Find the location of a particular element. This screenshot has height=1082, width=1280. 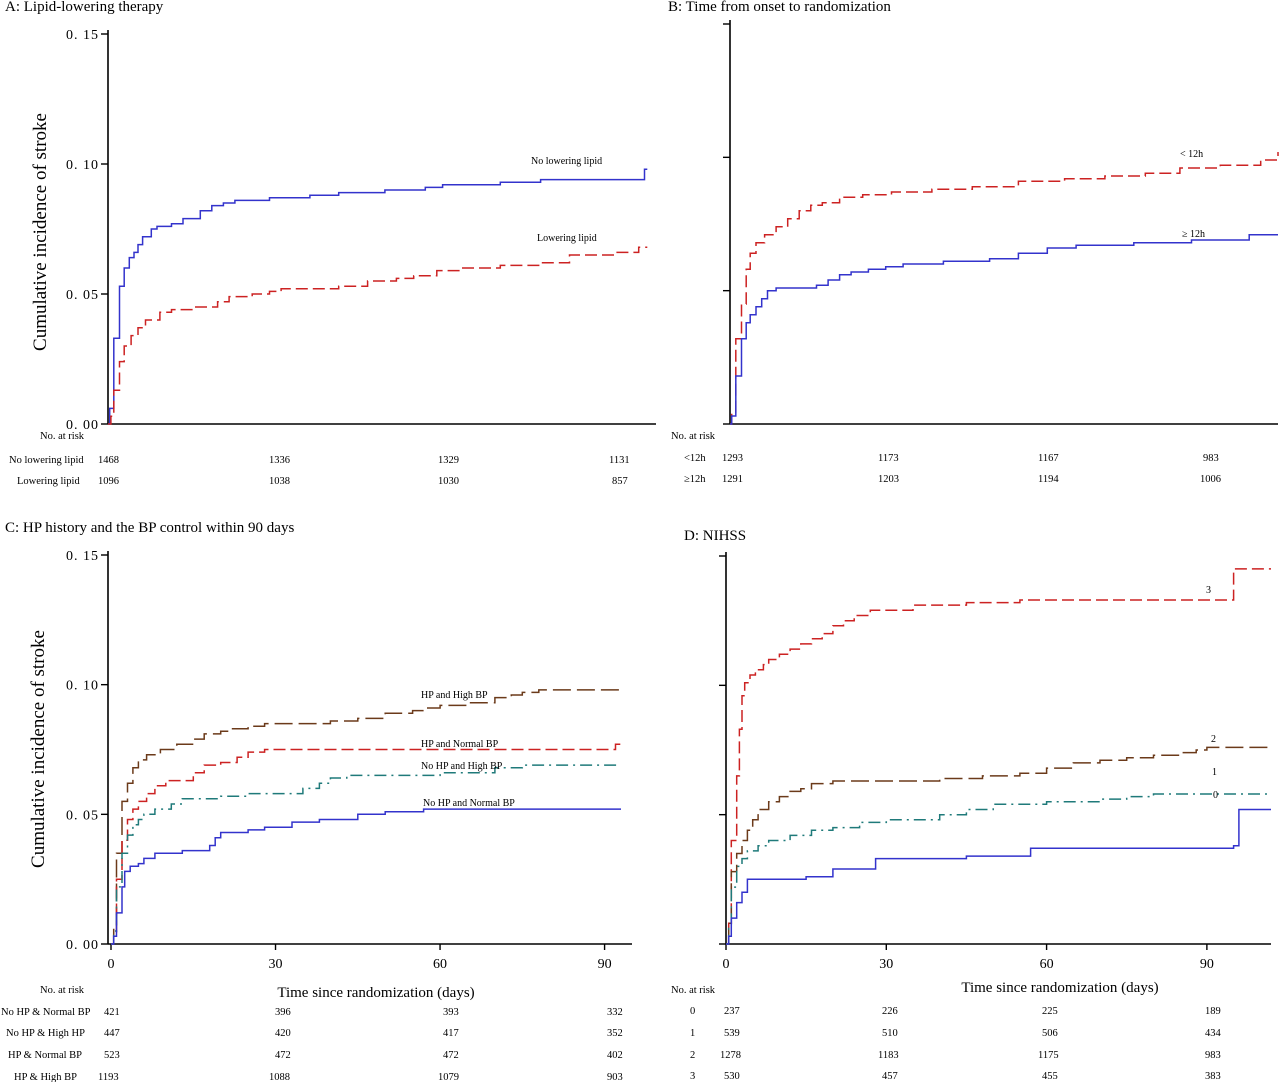

panel-b-risk-value: 983 is located at coordinates (1211, 458).